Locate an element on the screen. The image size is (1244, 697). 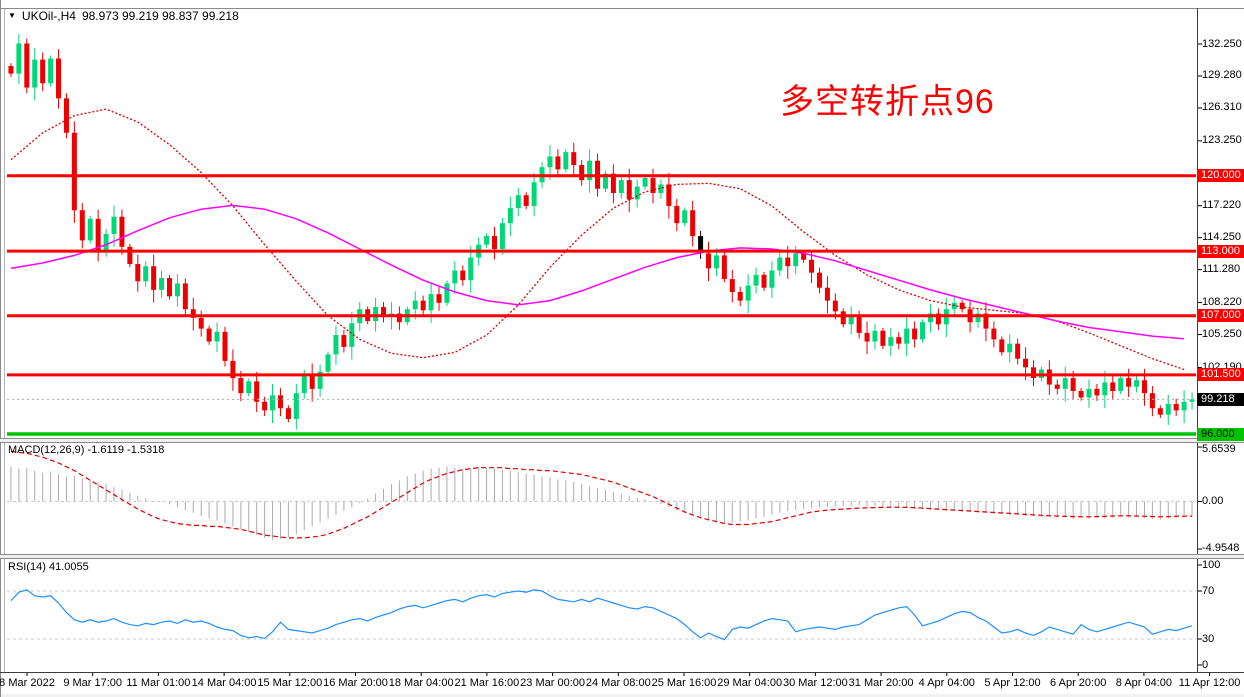
level-price-badge: 107.000 is located at coordinates (1220, 315).